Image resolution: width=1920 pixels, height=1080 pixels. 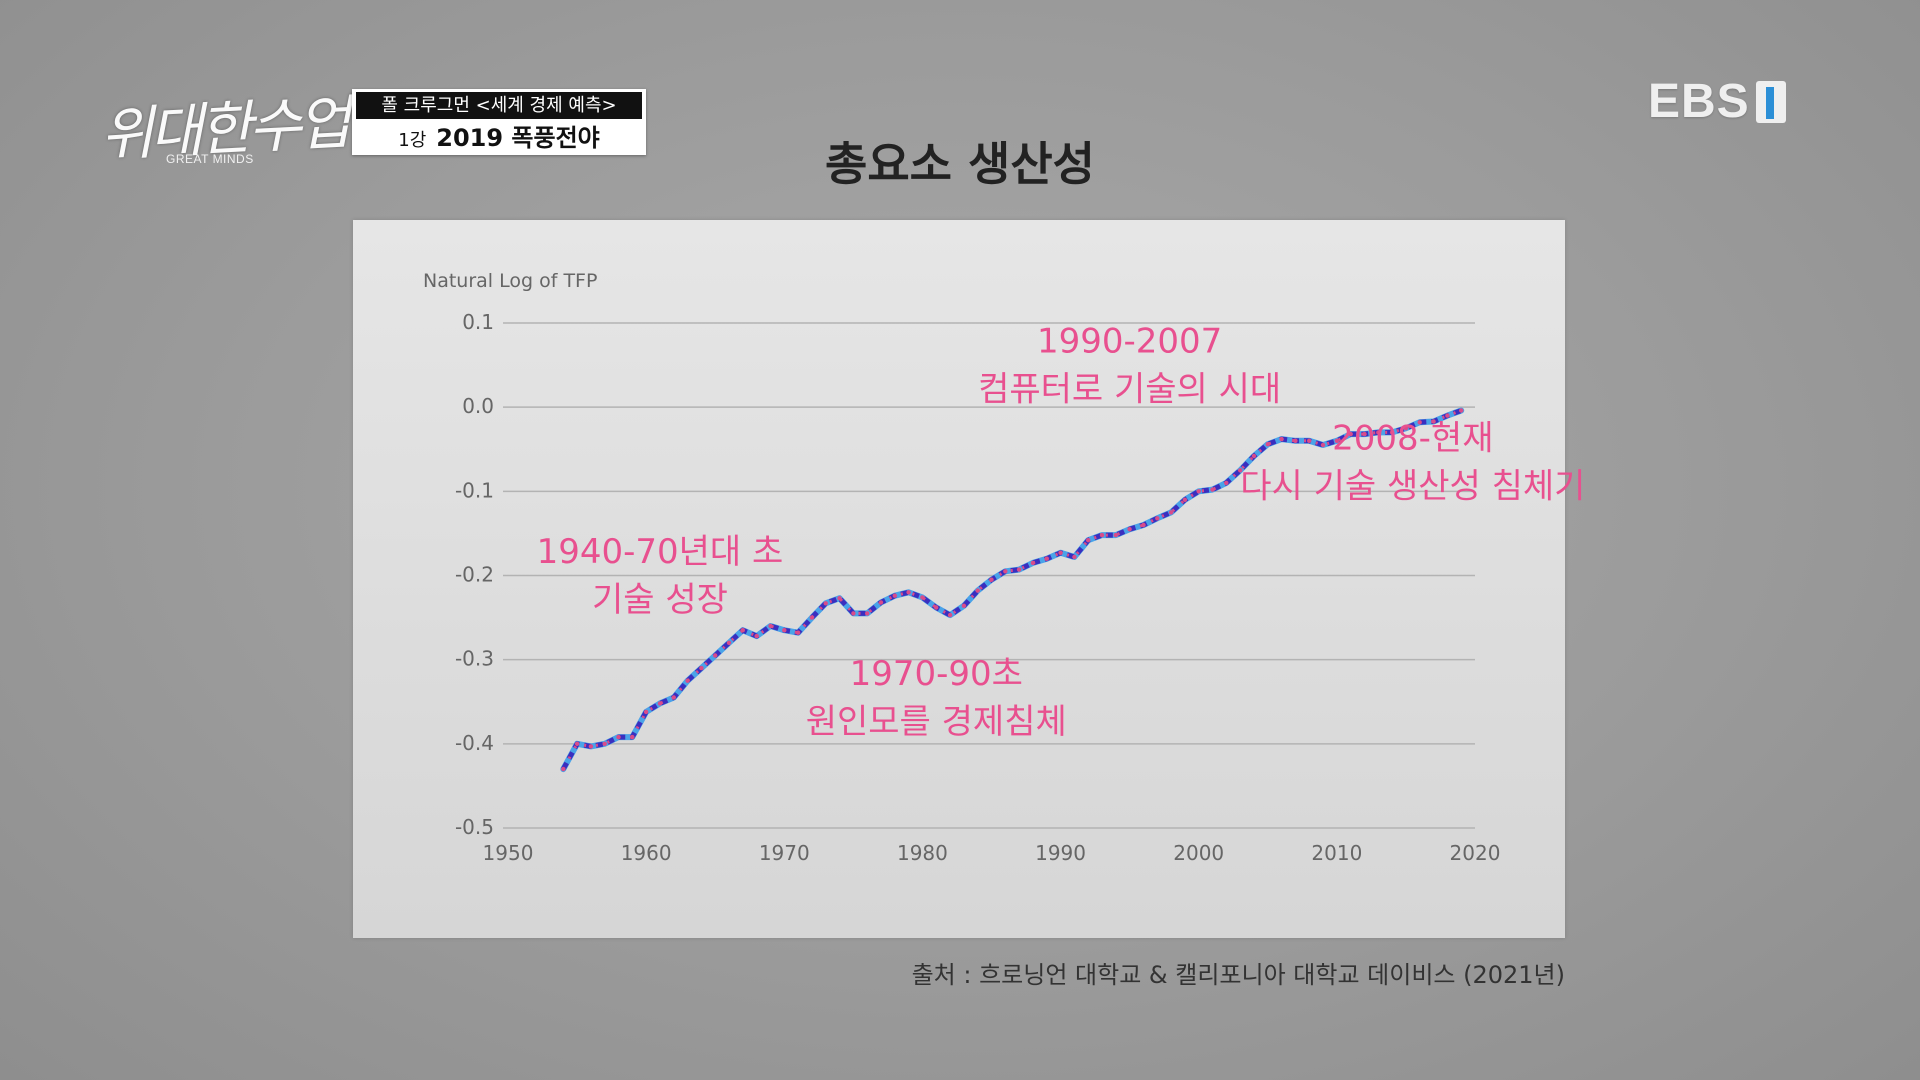 What do you see at coordinates (474, 827) in the screenshot?
I see `y-tick-label: -0.5` at bounding box center [474, 827].